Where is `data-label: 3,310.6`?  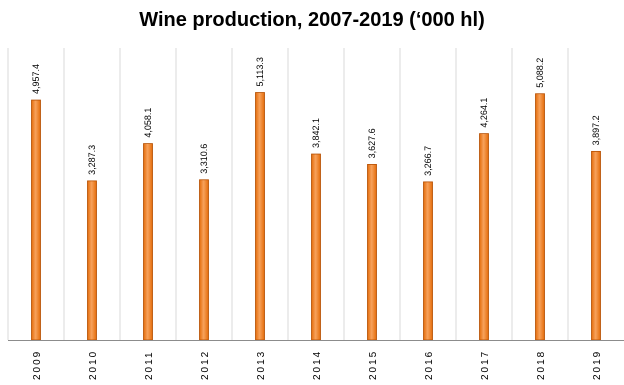
data-label: 3,310.6 is located at coordinates (204, 159).